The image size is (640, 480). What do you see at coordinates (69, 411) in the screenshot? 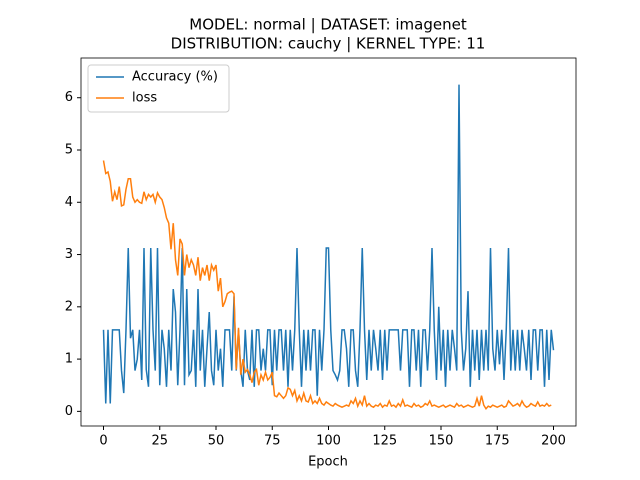
I see `y-tick-label: 0` at bounding box center [69, 411].